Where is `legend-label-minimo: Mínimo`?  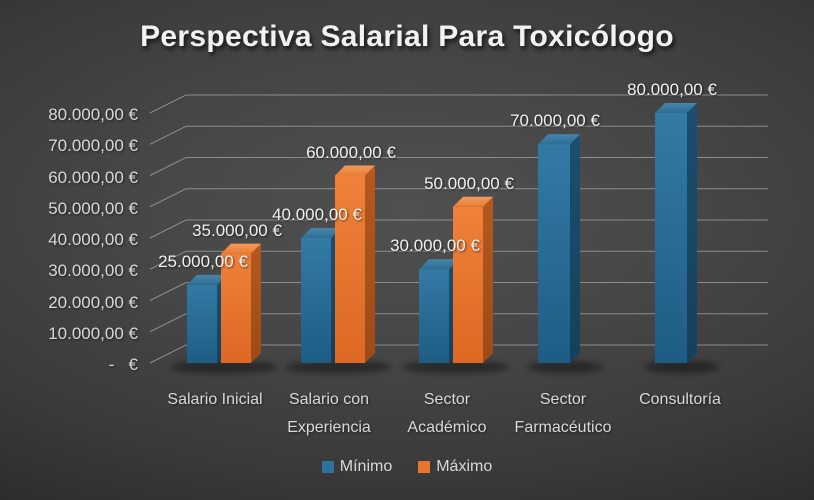 legend-label-minimo: Mínimo is located at coordinates (366, 466).